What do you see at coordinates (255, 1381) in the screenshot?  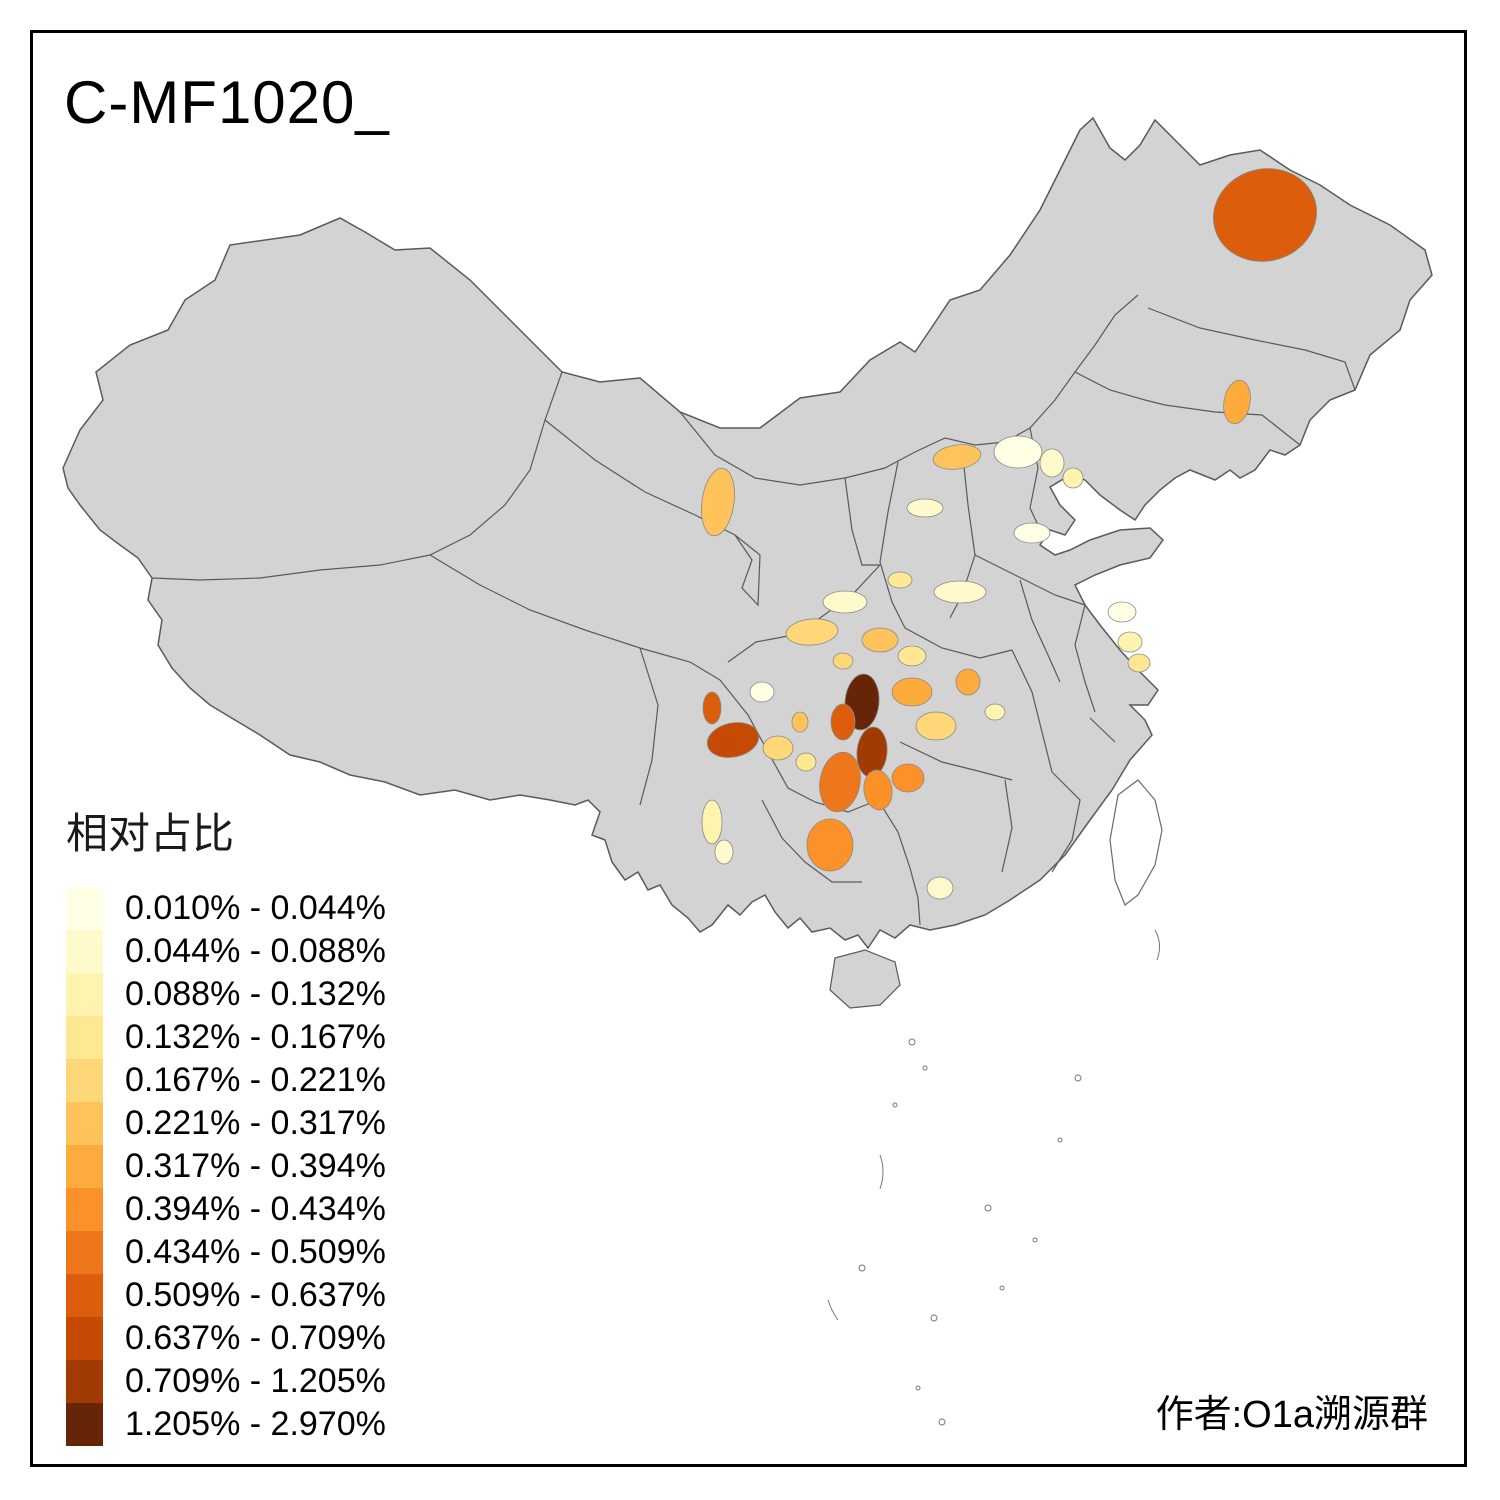 I see `legend-label: 0.709% - 1.205%` at bounding box center [255, 1381].